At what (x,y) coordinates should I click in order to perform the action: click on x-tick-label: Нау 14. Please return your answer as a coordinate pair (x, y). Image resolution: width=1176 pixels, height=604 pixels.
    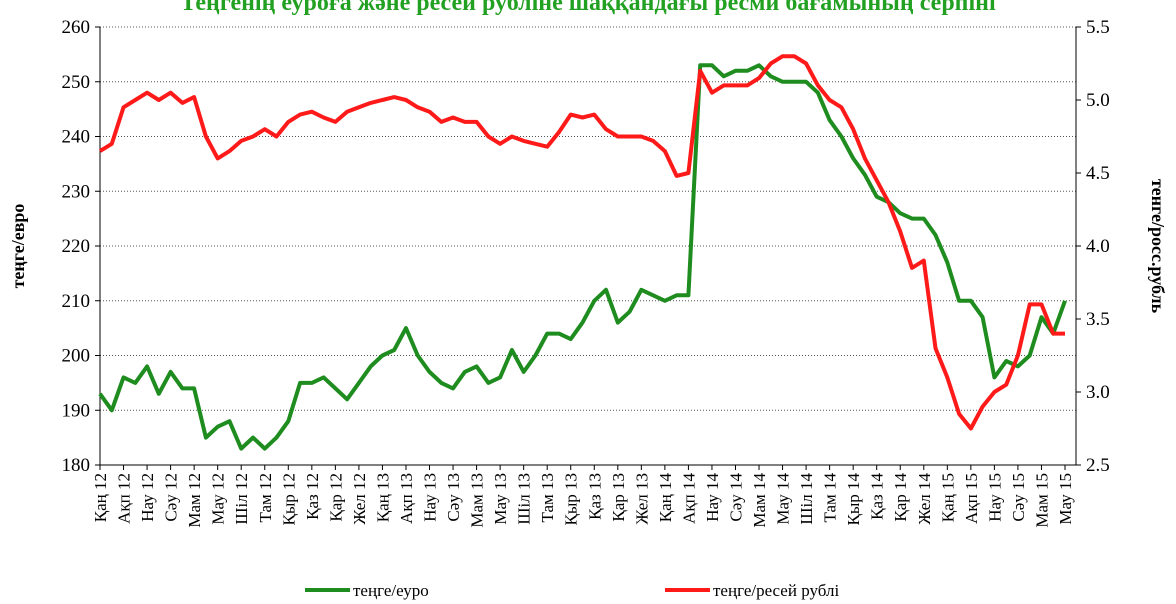
    Looking at the image, I should click on (712, 497).